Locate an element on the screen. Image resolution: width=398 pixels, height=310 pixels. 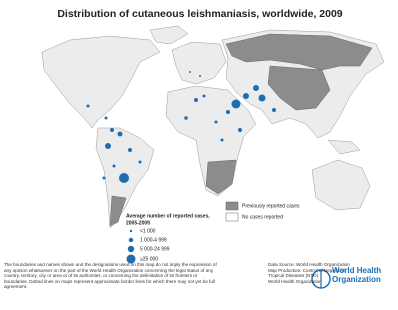
logo-text: World Health Organization is located at coordinates (356, 275).